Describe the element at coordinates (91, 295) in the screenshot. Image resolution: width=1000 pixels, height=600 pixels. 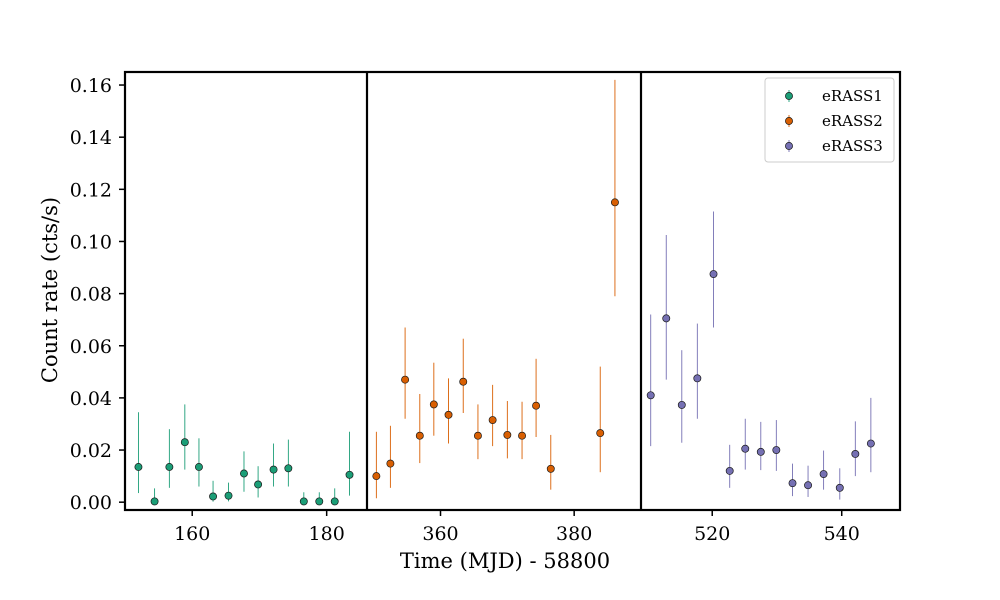
I see `y-tick-label: 0.08` at that location.